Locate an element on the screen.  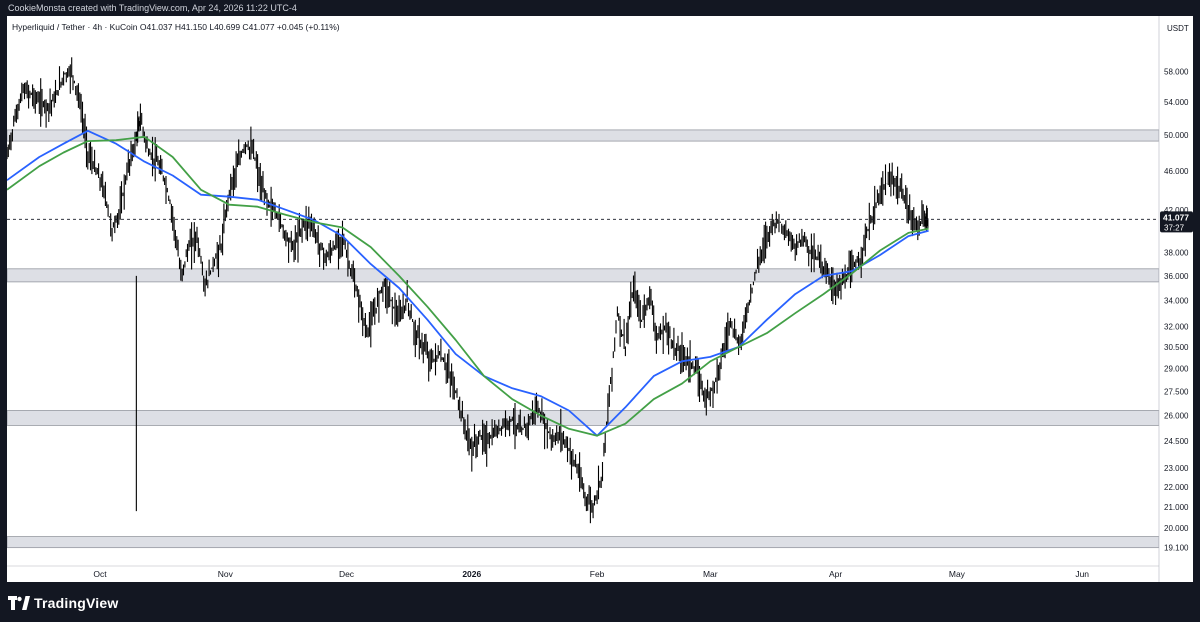
x-tick-label: Jun is located at coordinates (1082, 574).